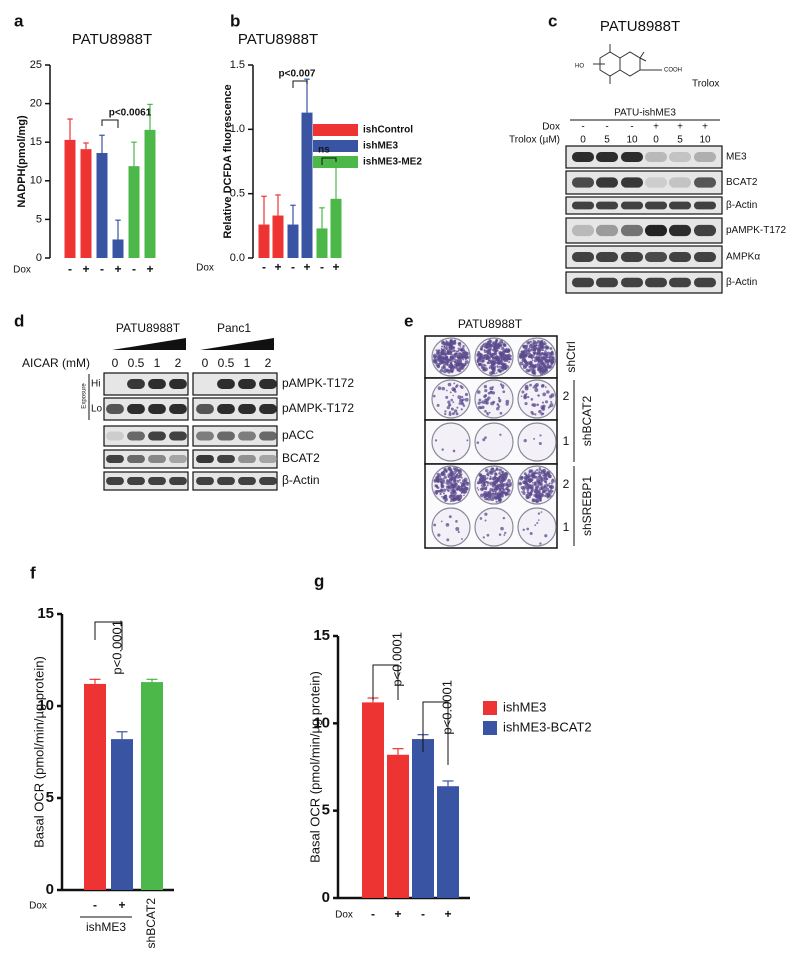 The width and height of the screenshot is (800, 964). What do you see at coordinates (397, 914) in the screenshot?
I see `x-tick-label: +` at bounding box center [397, 914].